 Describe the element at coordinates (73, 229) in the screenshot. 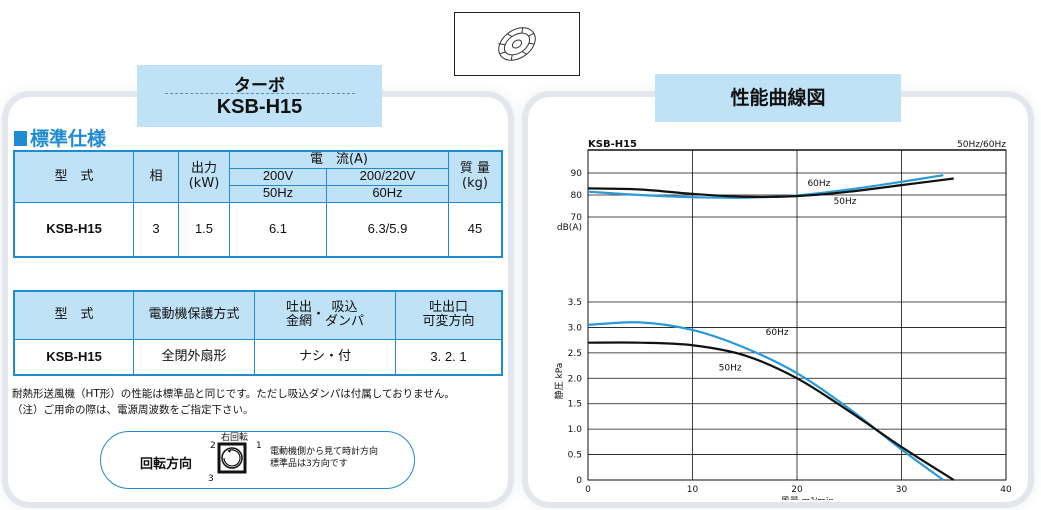

I see `cell-model: KSB-H15` at that location.